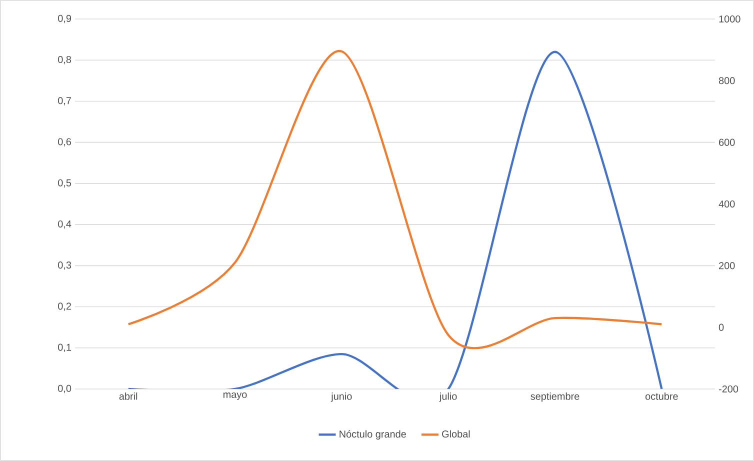 Image resolution: width=754 pixels, height=461 pixels. I want to click on y2-tick-label: 1000, so click(729, 19).